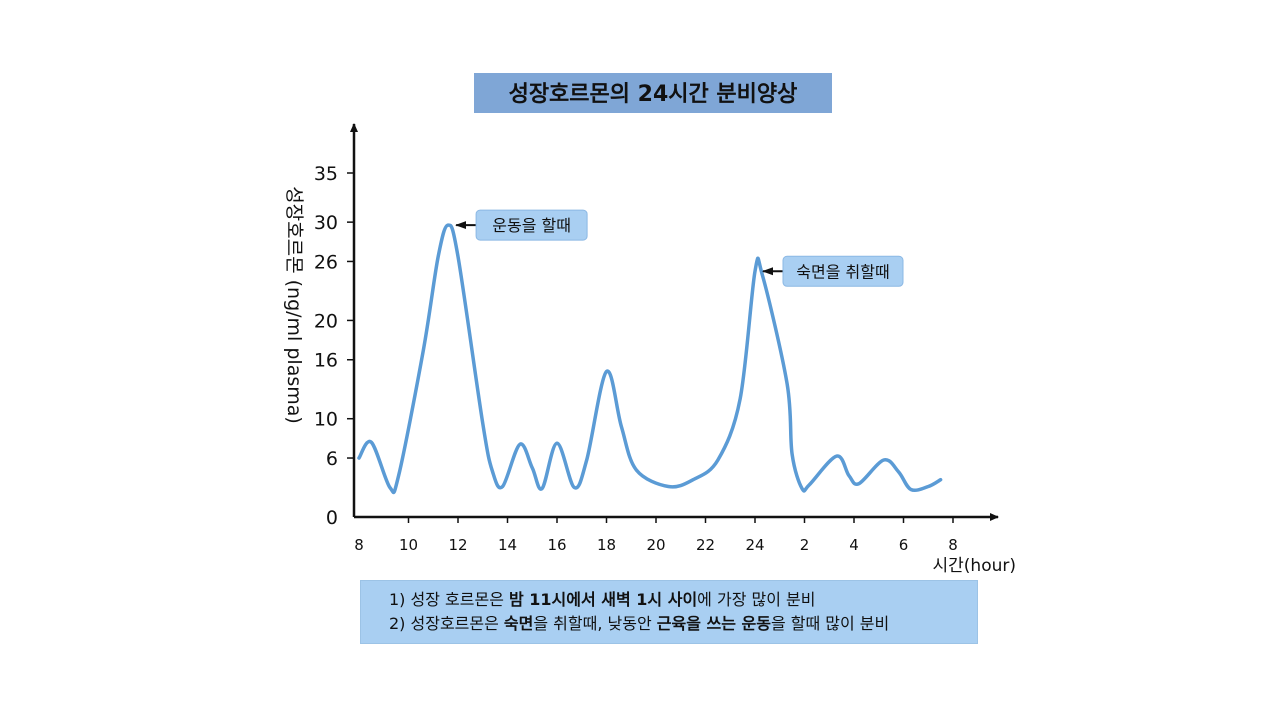  I want to click on y-tick-label: 10, so click(326, 420).